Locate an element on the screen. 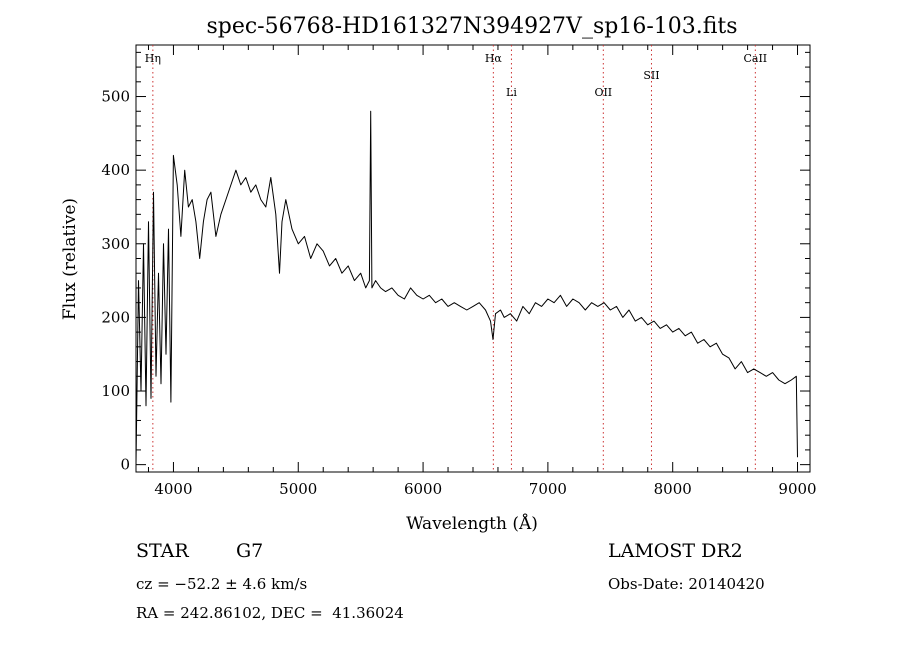 This screenshot has width=900, height=650. x-tick-label: 8000 is located at coordinates (673, 489).